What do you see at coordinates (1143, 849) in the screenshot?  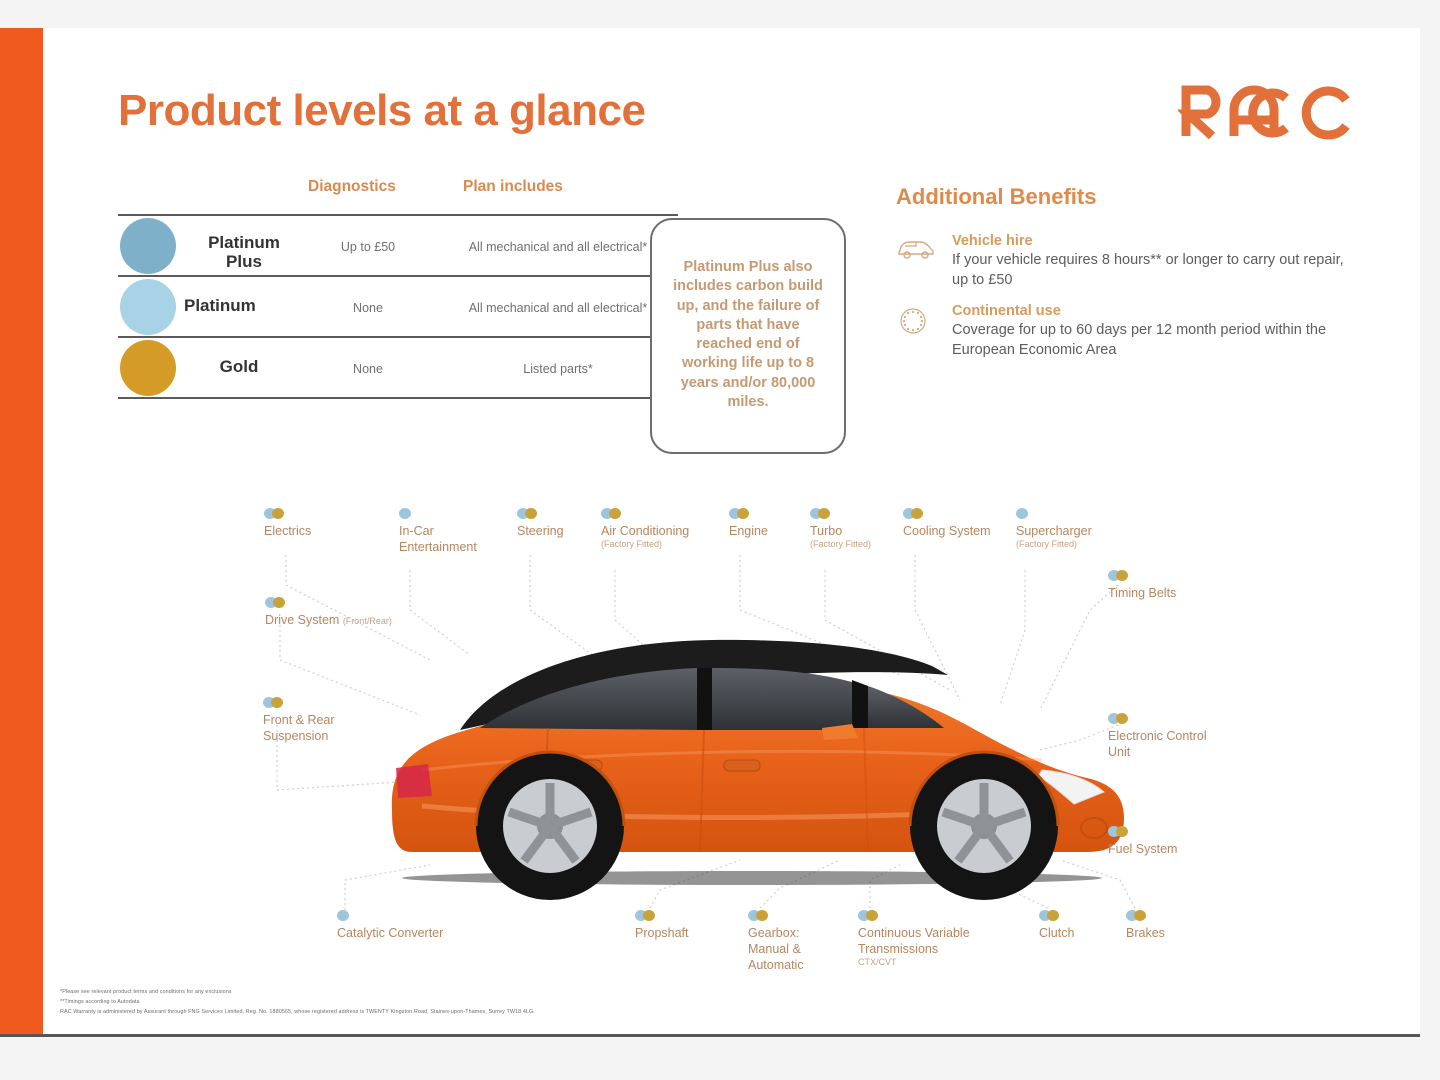 I see `label-text: Fuel System` at bounding box center [1143, 849].